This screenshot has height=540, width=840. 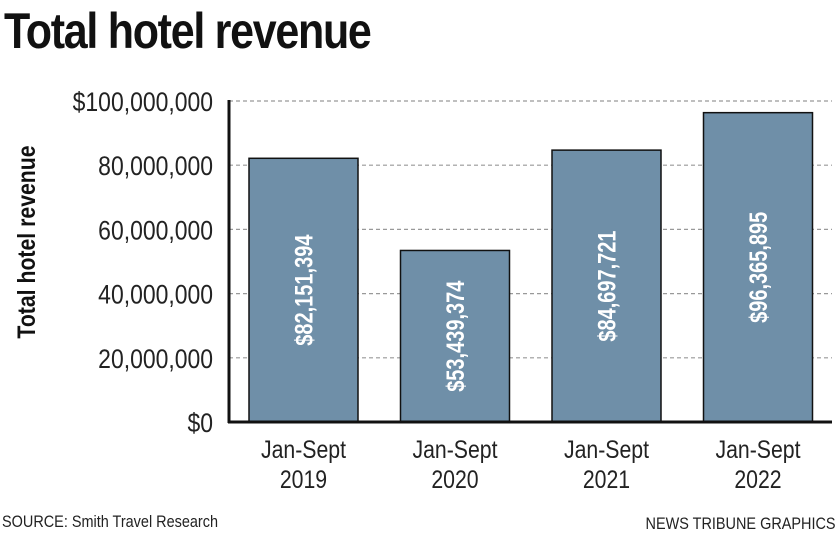 I want to click on y-tick-label: 60,000,000, so click(x=155, y=231).